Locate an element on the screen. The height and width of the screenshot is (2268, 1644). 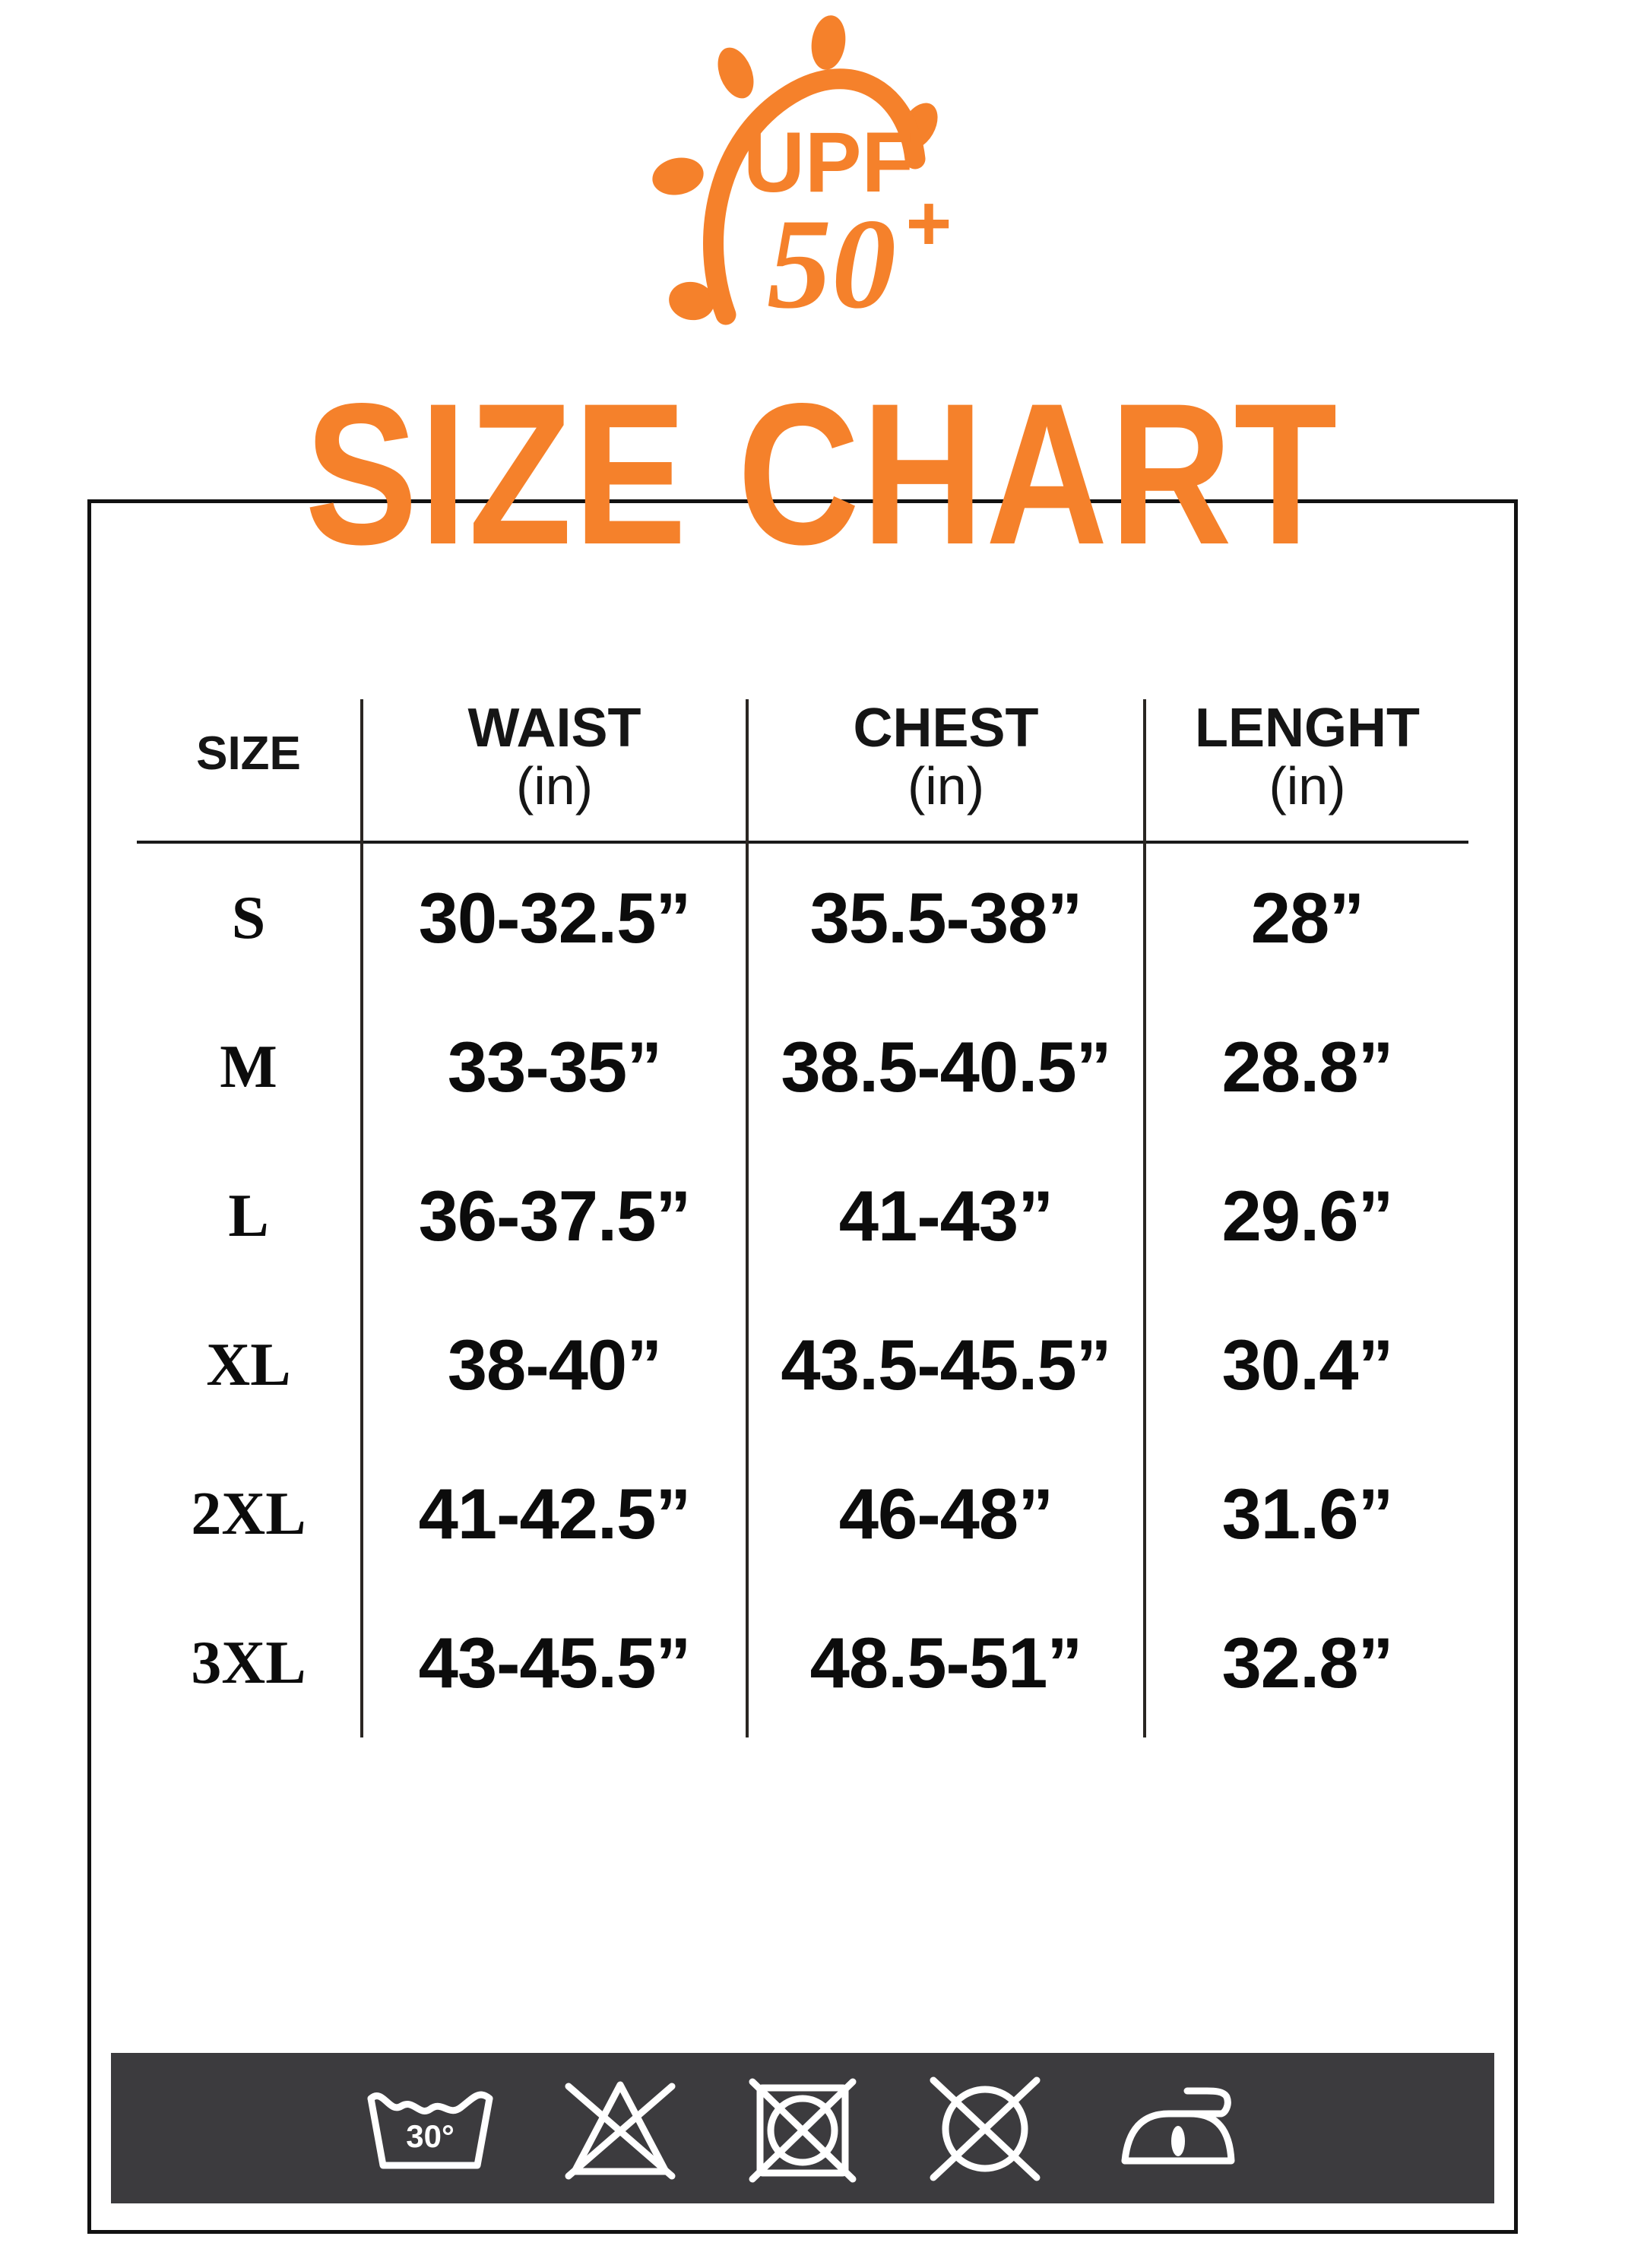
column-header-length: LENGHT (in) is located at coordinates (1306, 770).